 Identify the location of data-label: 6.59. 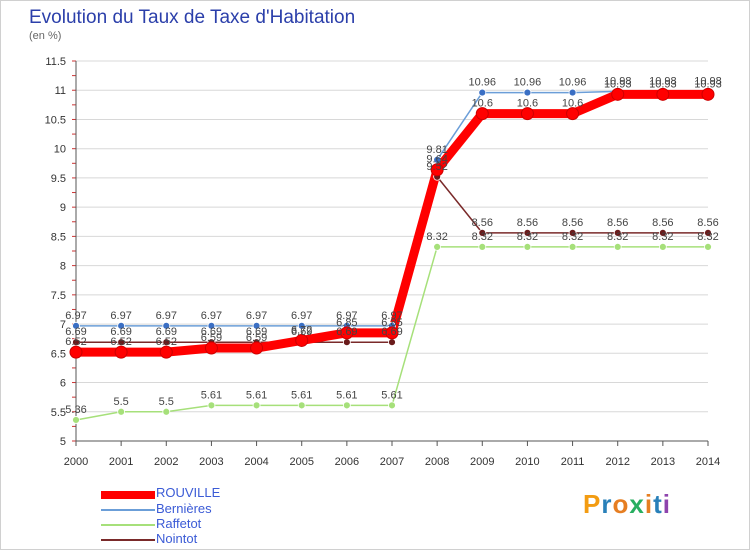
(211, 338).